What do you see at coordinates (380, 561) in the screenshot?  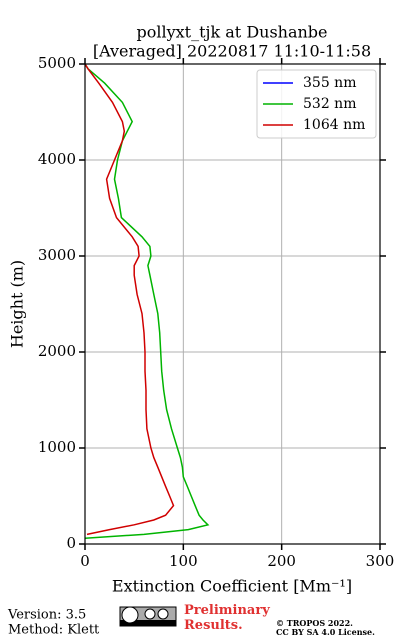 I see `x-tick-label: 300` at bounding box center [380, 561].